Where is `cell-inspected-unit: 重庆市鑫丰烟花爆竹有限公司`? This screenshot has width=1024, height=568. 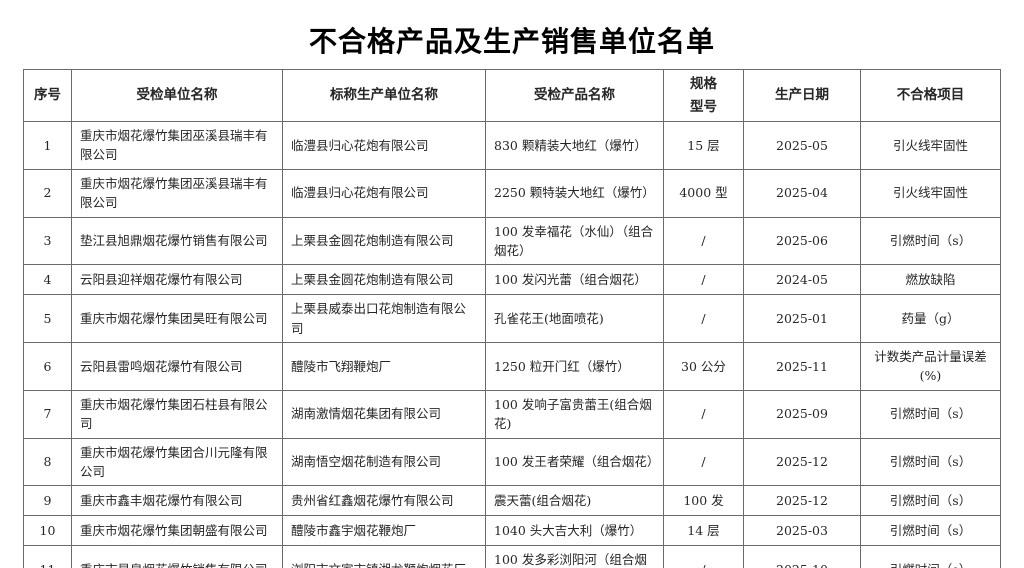 cell-inspected-unit: 重庆市鑫丰烟花爆竹有限公司 is located at coordinates (177, 501).